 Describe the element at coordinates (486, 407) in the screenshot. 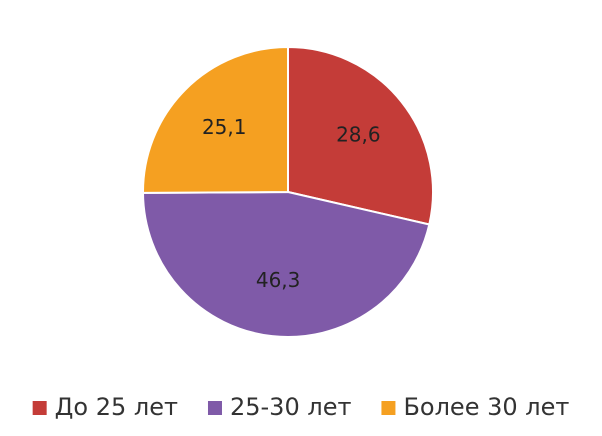

I see `legend-label: Более 30 лет` at that location.